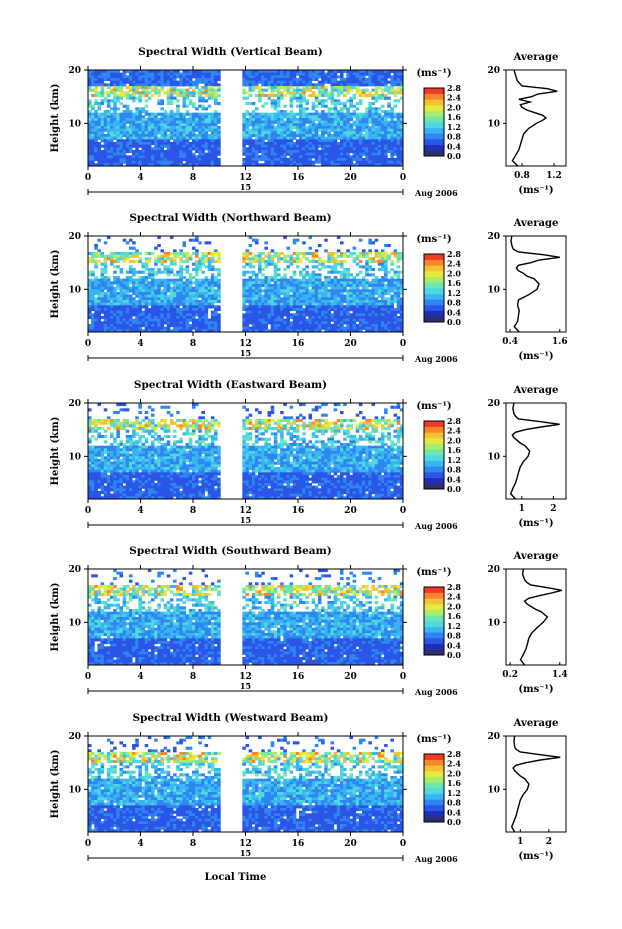 The image size is (622, 929). Describe the element at coordinates (522, 176) in the screenshot. I see `average-x-tick: 0.8` at that location.